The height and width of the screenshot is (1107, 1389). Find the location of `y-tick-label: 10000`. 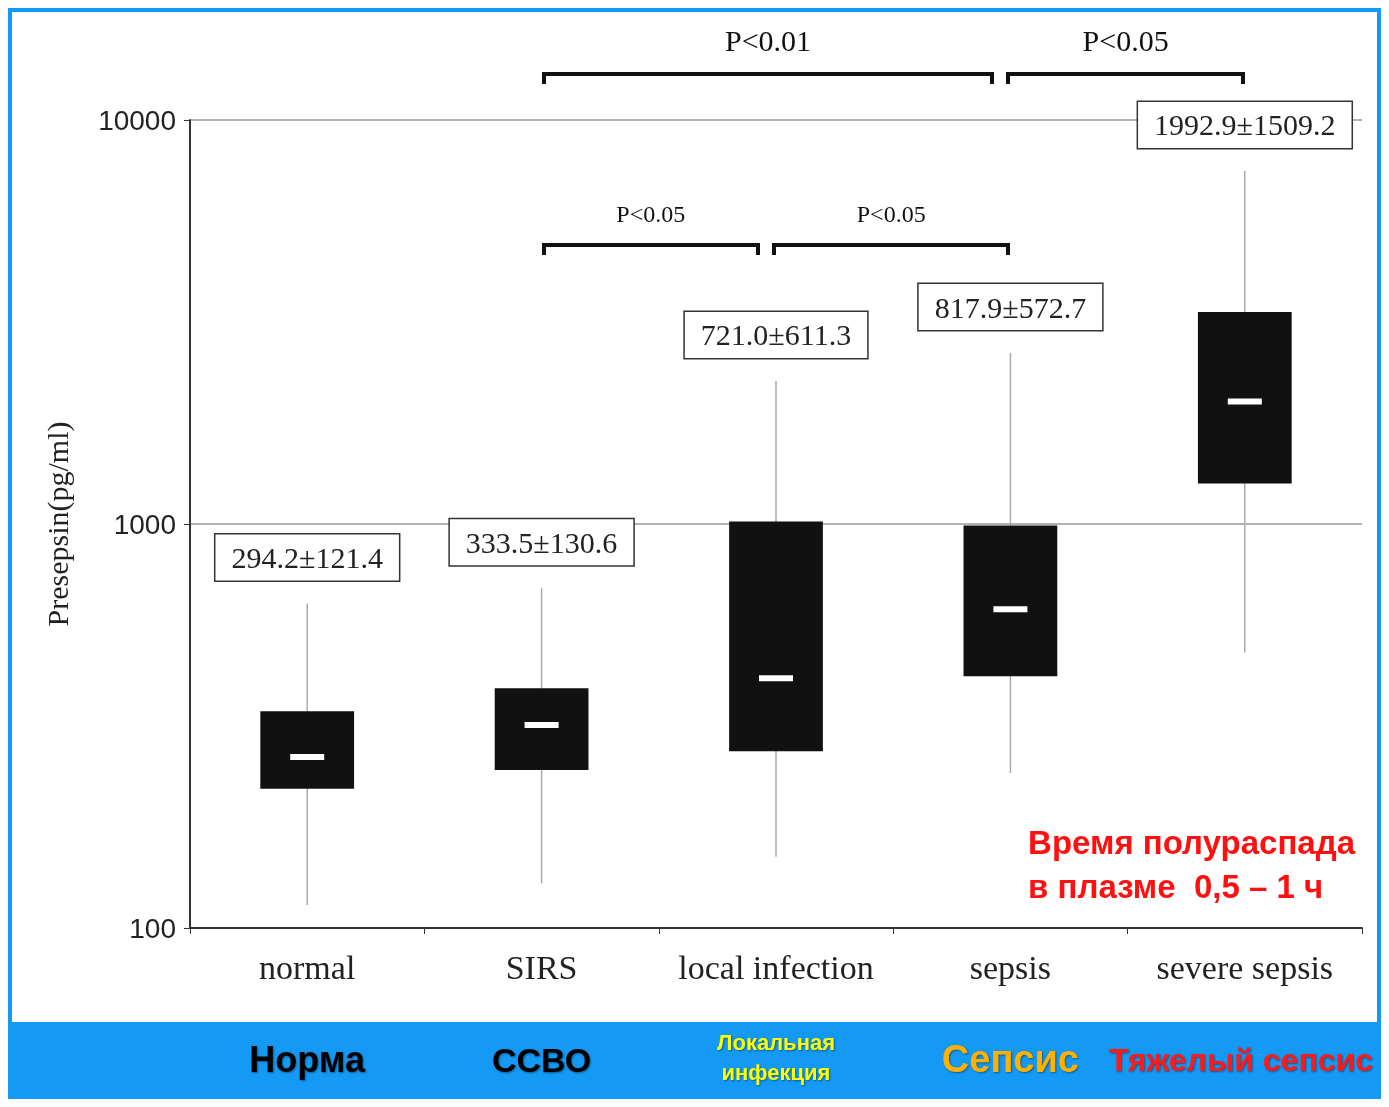

y-tick-label: 10000 is located at coordinates (137, 120).